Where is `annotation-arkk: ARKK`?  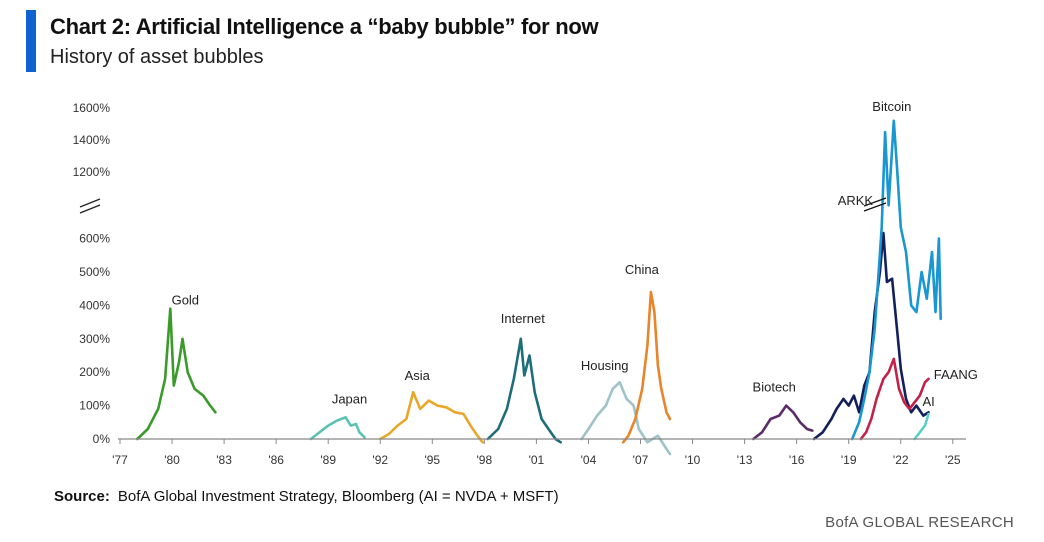 annotation-arkk: ARKK is located at coordinates (856, 200).